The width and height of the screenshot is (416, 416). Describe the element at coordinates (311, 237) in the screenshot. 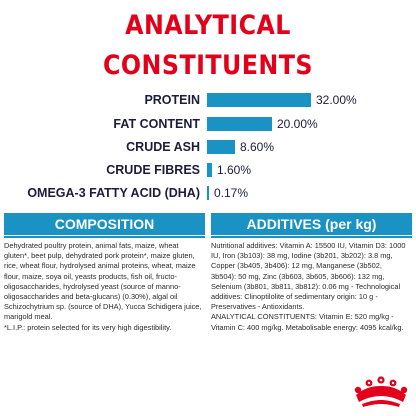

I see `additives-header-underline` at that location.